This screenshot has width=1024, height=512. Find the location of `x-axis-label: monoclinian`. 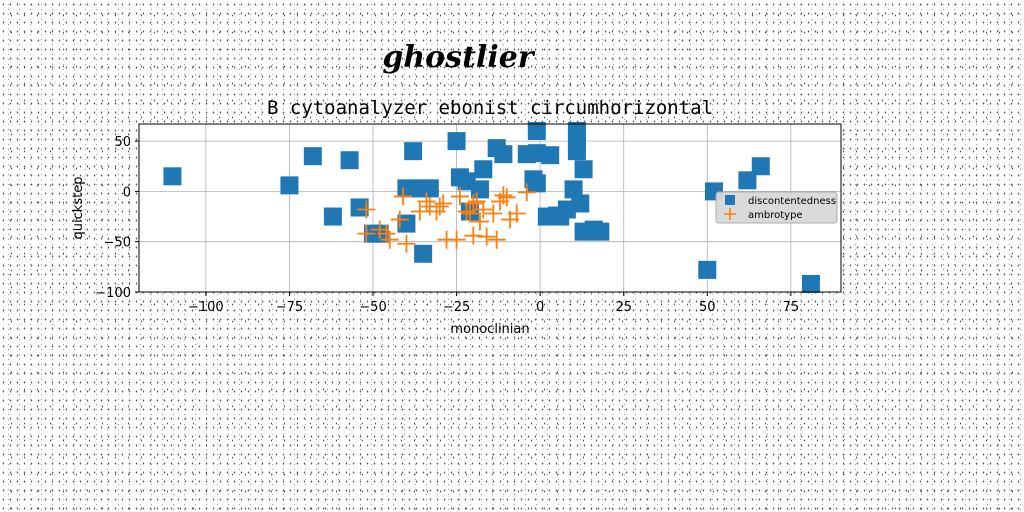

x-axis-label: monoclinian is located at coordinates (489, 329).